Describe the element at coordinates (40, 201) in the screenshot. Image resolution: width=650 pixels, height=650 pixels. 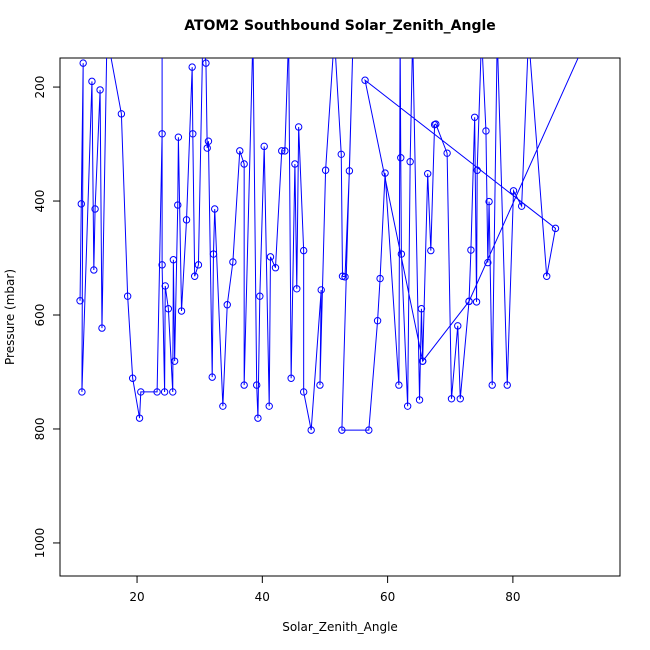
I see `y-tick-label: 400` at that location.